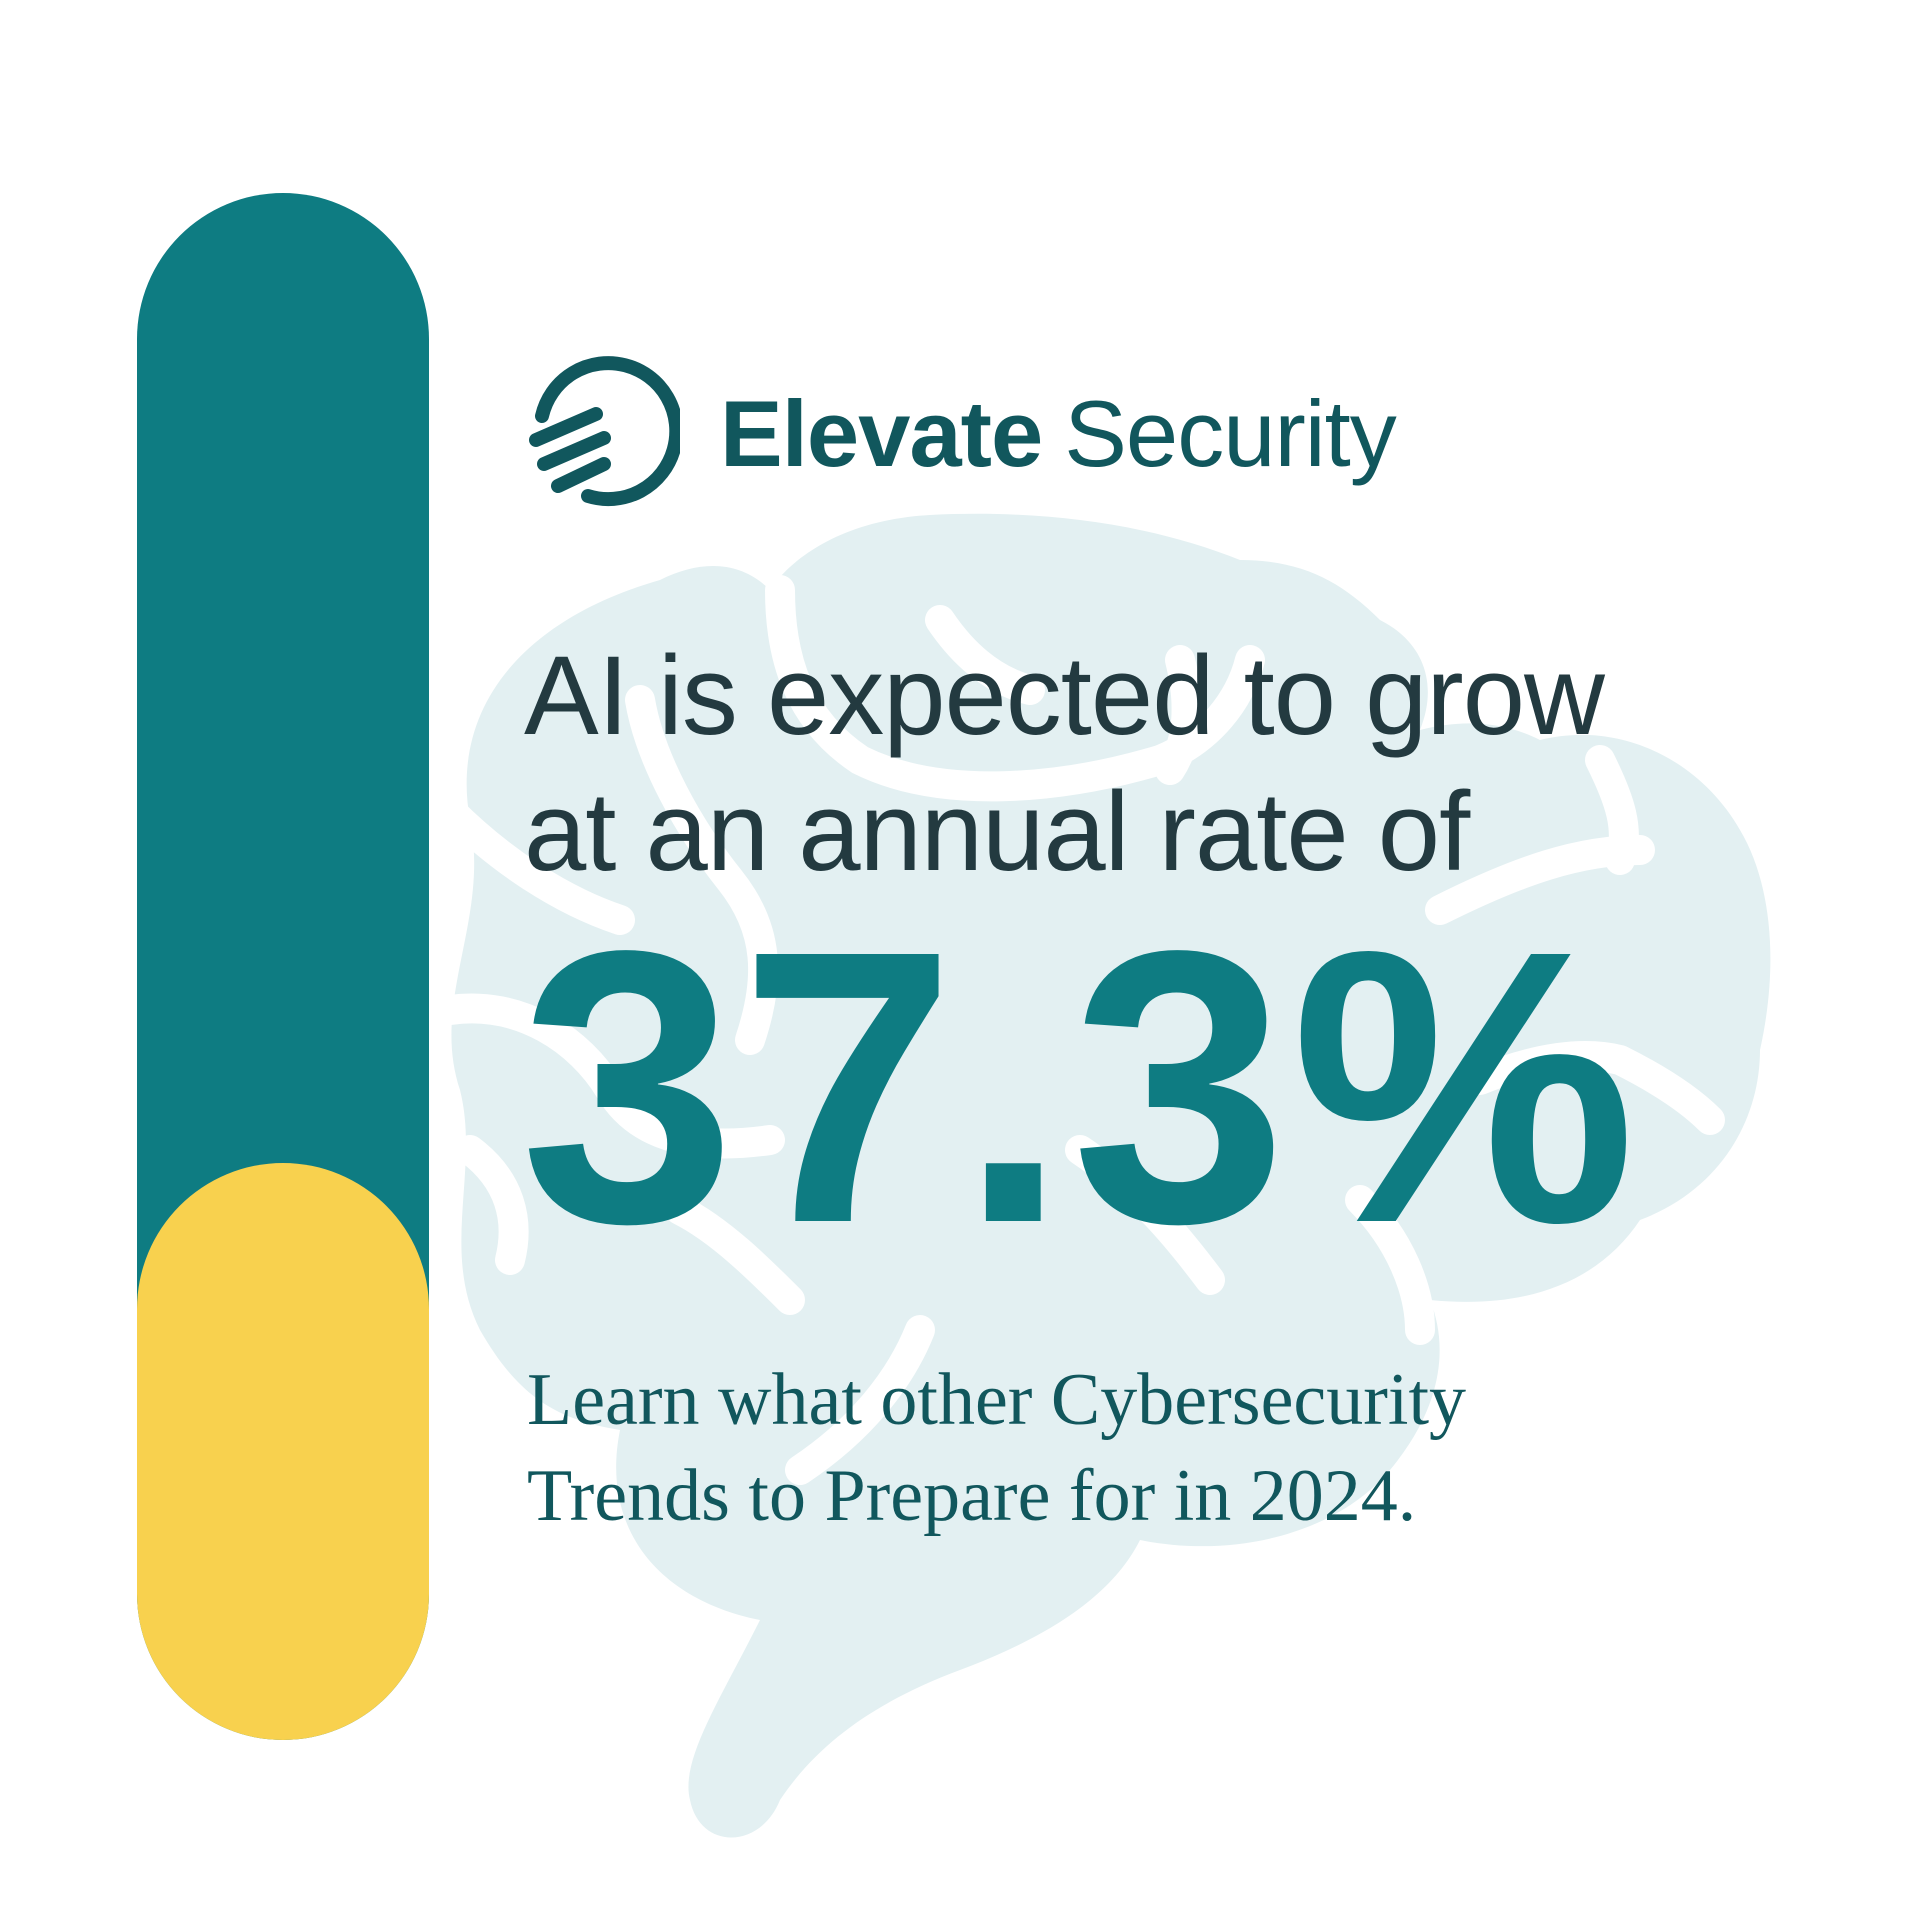 This screenshot has width=1920, height=1920. What do you see at coordinates (881, 433) in the screenshot?
I see `brand-name-bold: Elevate` at bounding box center [881, 433].